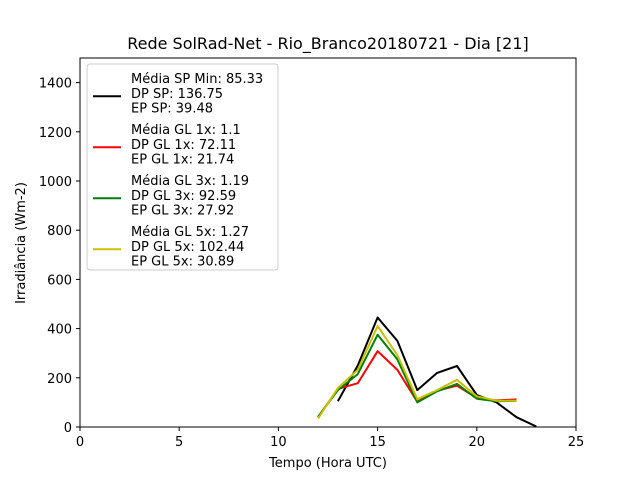  Describe the element at coordinates (186, 130) in the screenshot. I see `legend-entry-text: Média GL 1x: 1.1` at that location.